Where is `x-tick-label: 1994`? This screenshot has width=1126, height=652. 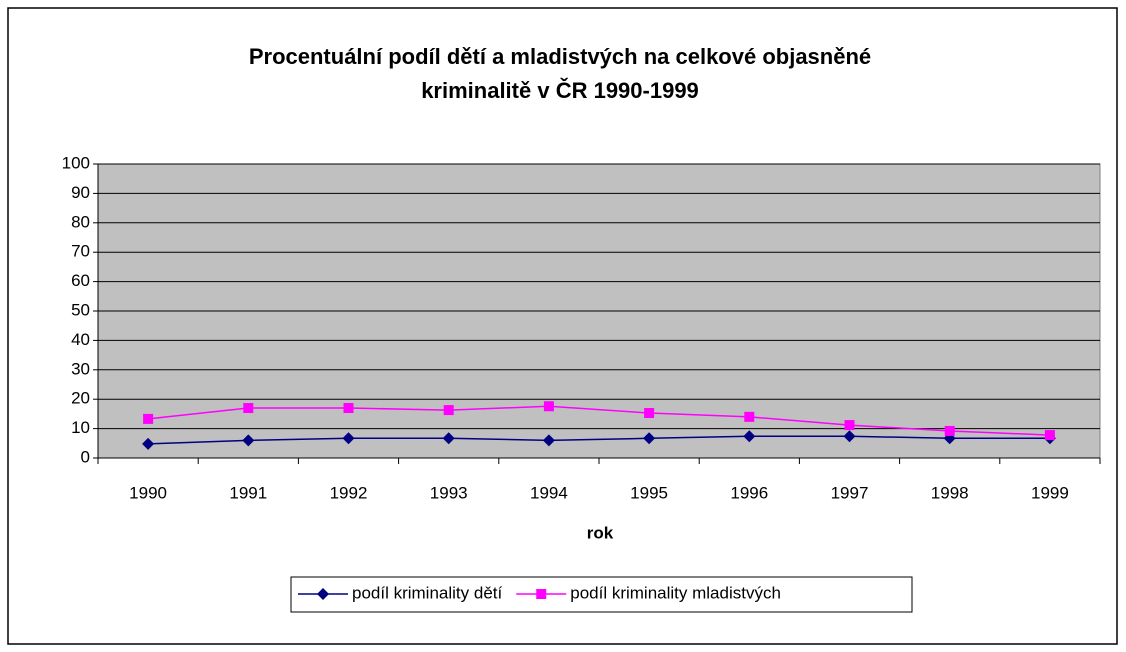 x-tick-label: 1994 is located at coordinates (549, 492).